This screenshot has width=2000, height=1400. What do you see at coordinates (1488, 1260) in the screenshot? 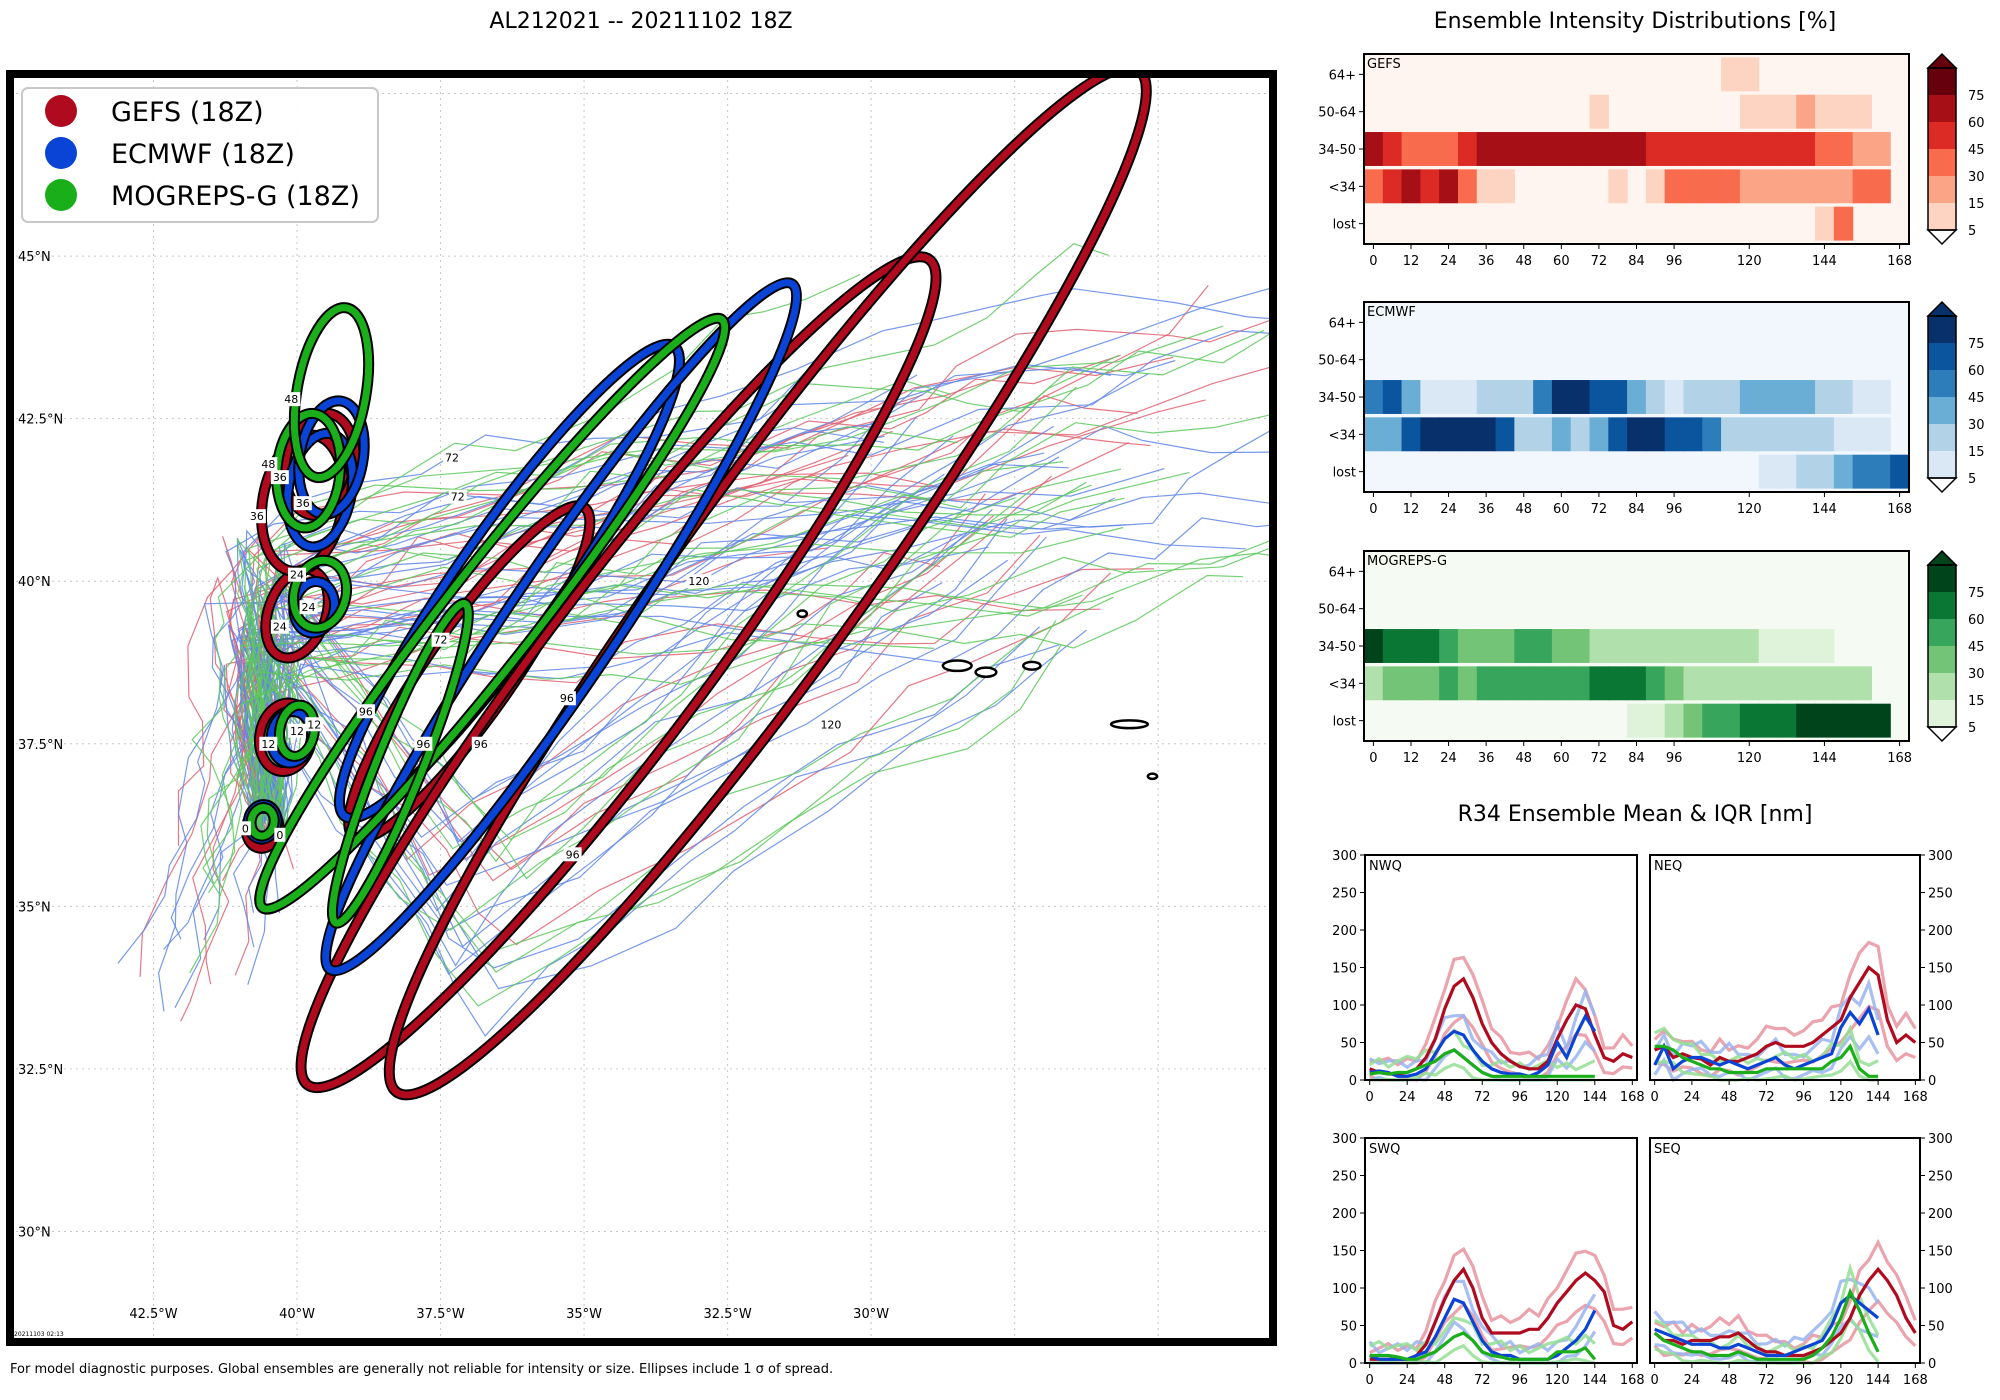
I see `r34-panel-swq: SWQ 0 50 100 150 200 250 300 0 24 48 72 96 120 144 168` at bounding box center [1488, 1260].